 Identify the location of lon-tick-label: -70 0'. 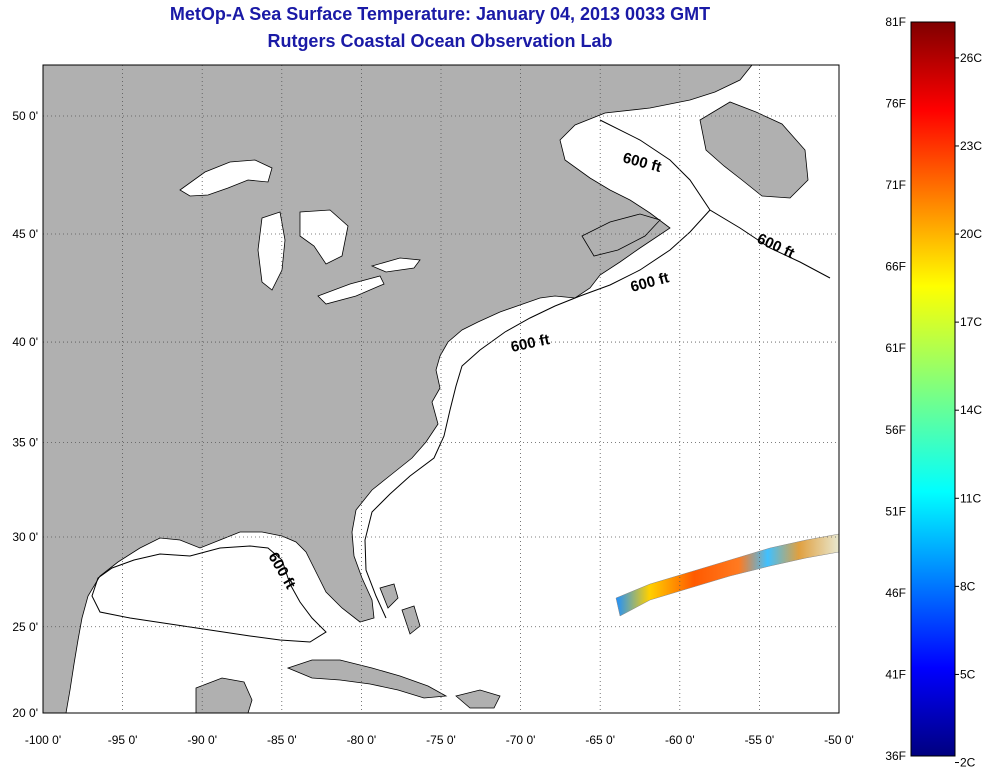
(521, 740).